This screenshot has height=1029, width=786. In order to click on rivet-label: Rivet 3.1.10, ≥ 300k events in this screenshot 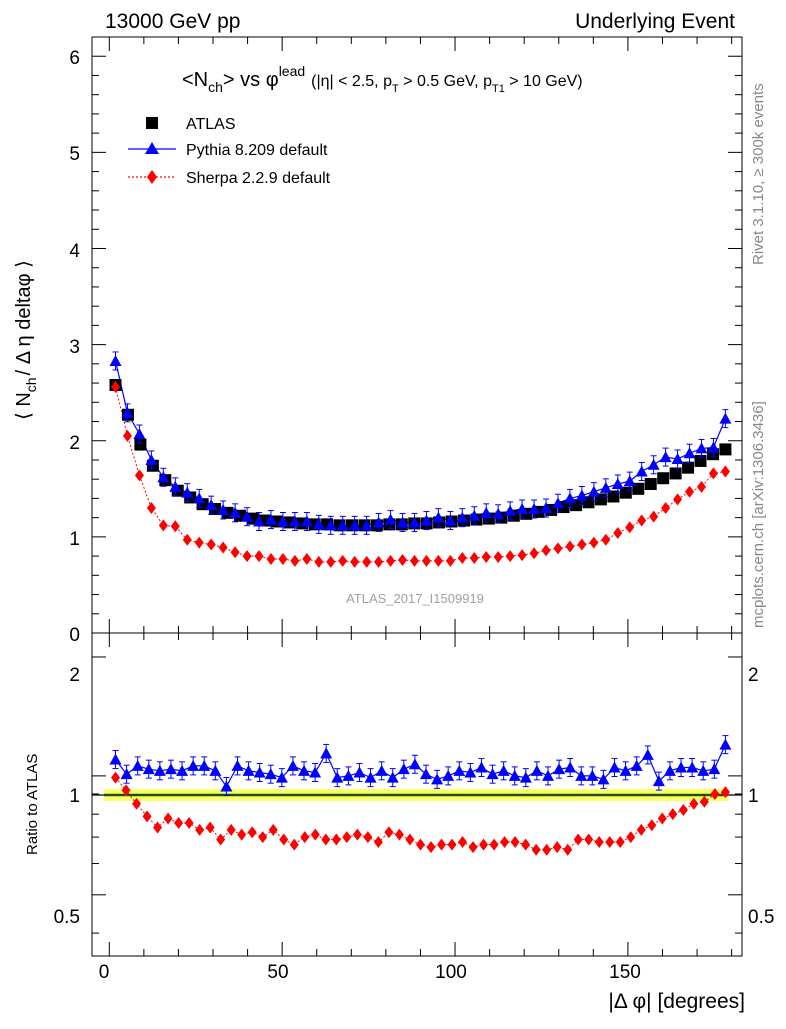, I will do `click(758, 174)`.